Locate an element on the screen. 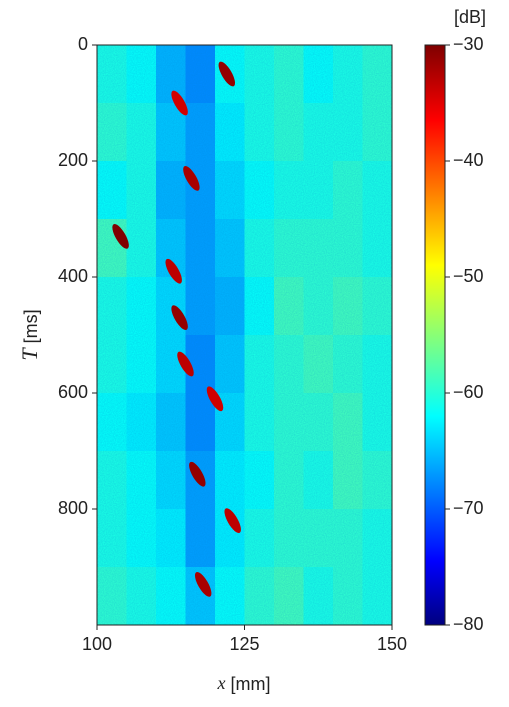 The image size is (509, 707). x-symbol: x is located at coordinates (220, 683).